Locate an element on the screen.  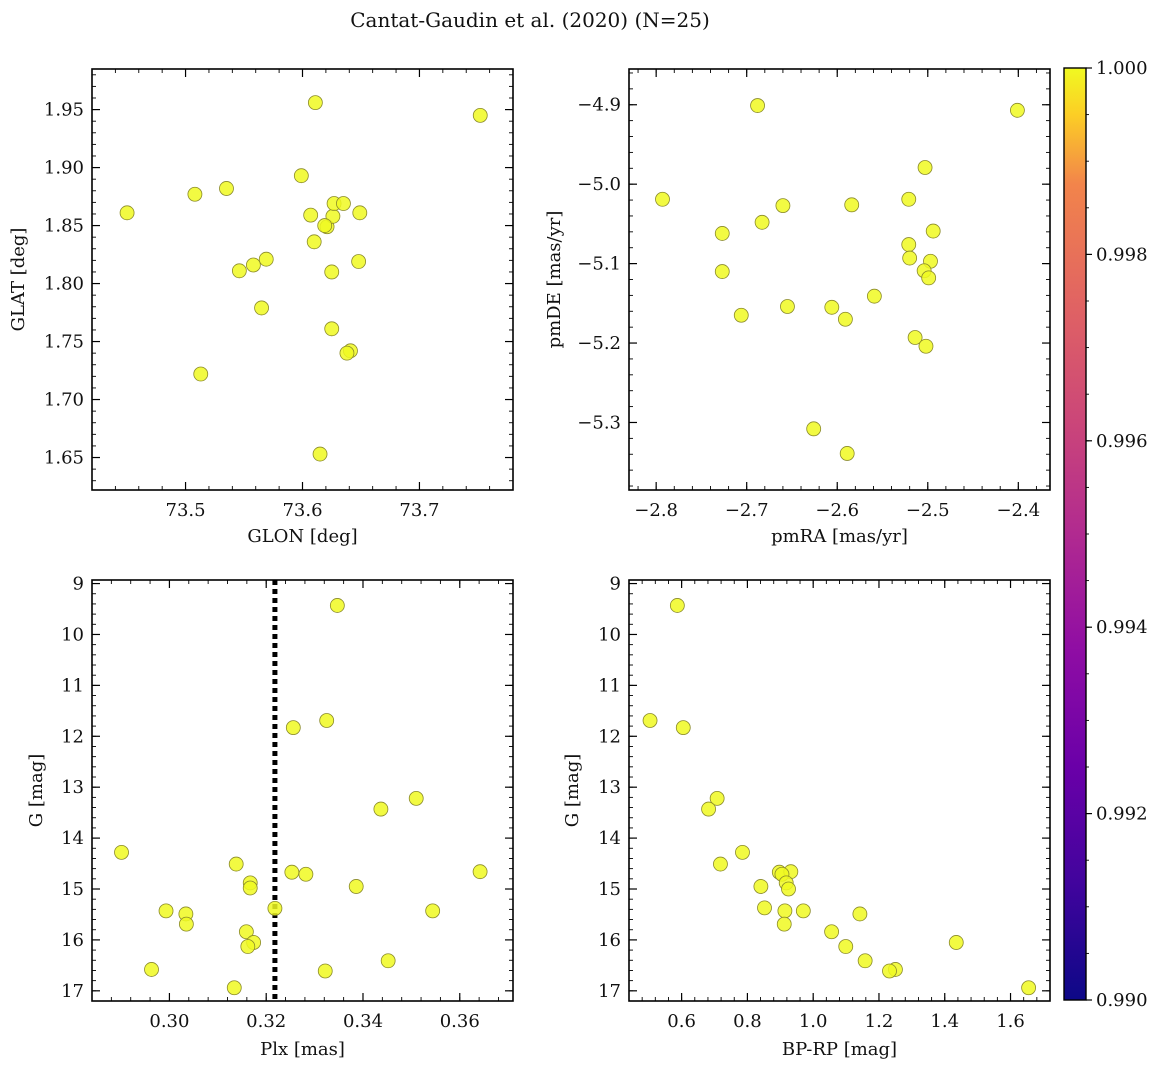
ylabel-lonlat: GLAT [deg] is located at coordinates (18, 280).